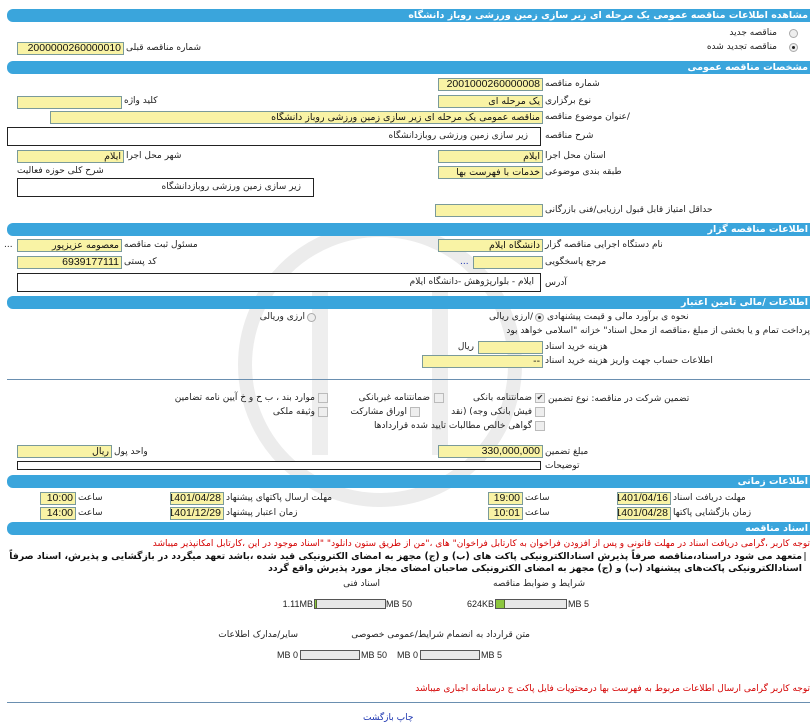  I want to click on checkbox-bank-guarantee: ✔, so click(540, 398).